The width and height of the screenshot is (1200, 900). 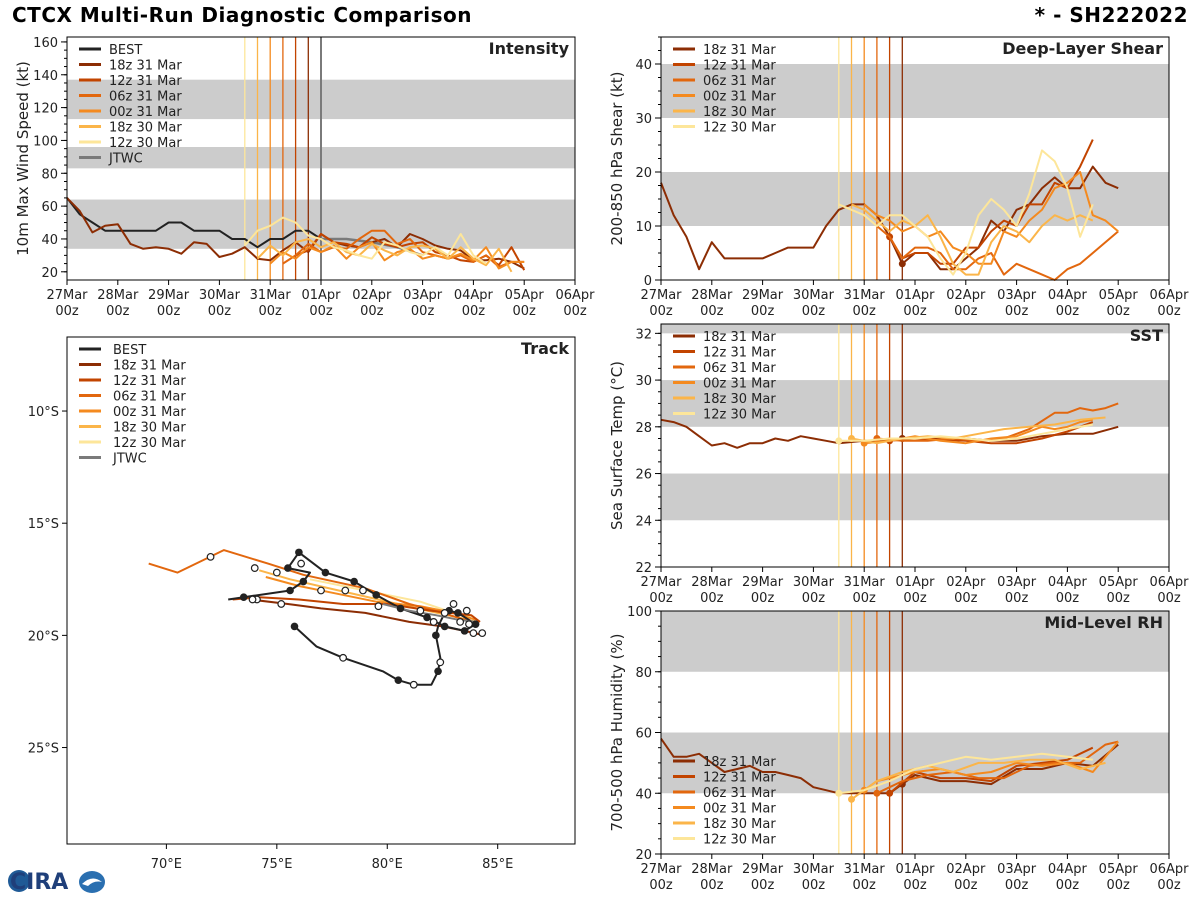 What do you see at coordinates (67, 295) in the screenshot?
I see `intensity-xtick-label: 27Mar` at bounding box center [67, 295].